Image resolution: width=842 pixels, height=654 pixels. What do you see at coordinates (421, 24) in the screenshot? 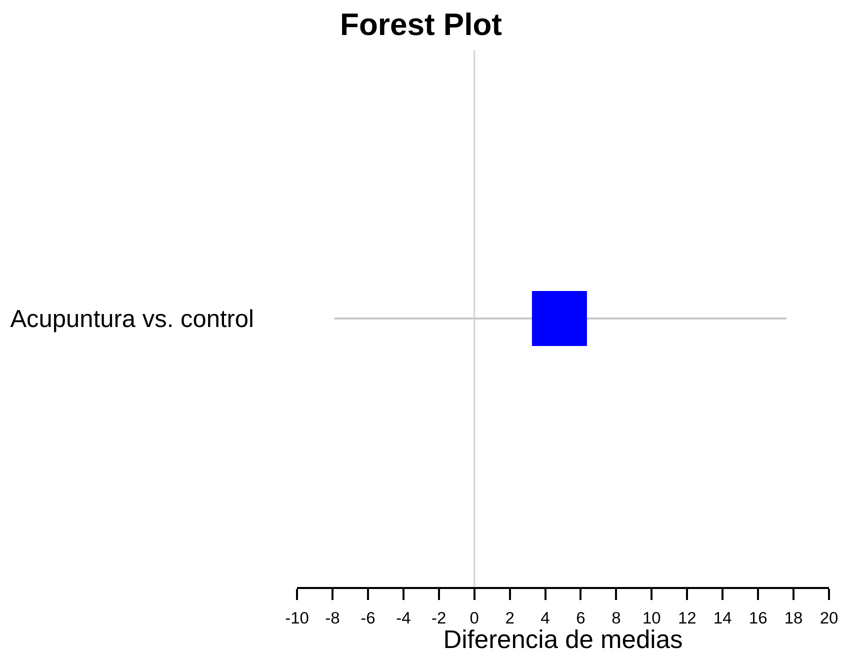
I see `chart-title: Forest Plot` at bounding box center [421, 24].